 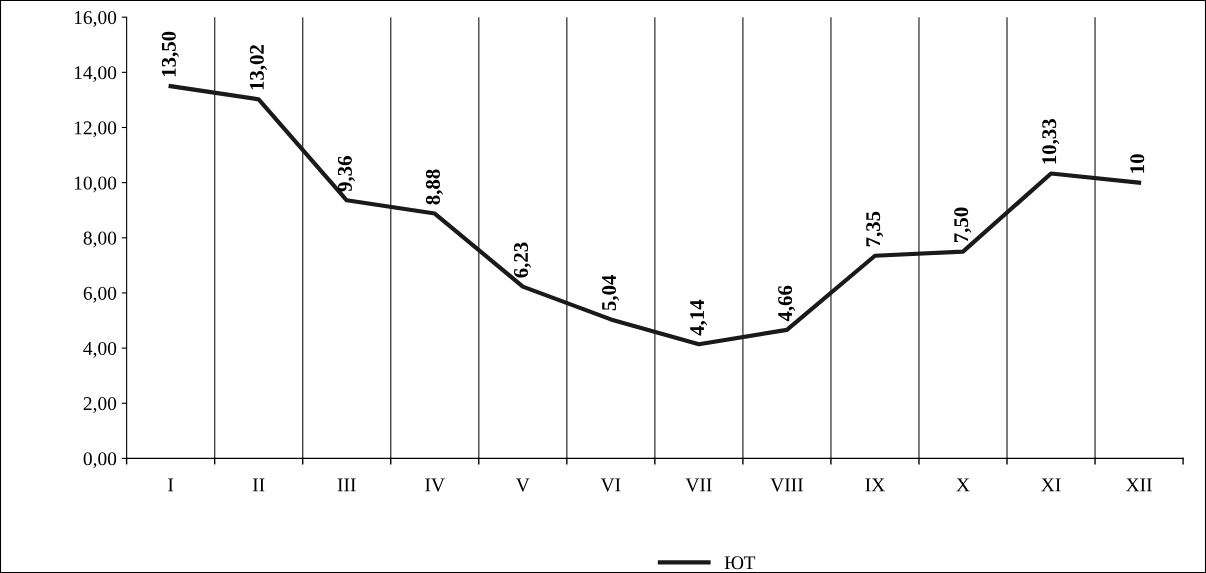 What do you see at coordinates (258, 485) in the screenshot?
I see `x-tick-label: II` at bounding box center [258, 485].